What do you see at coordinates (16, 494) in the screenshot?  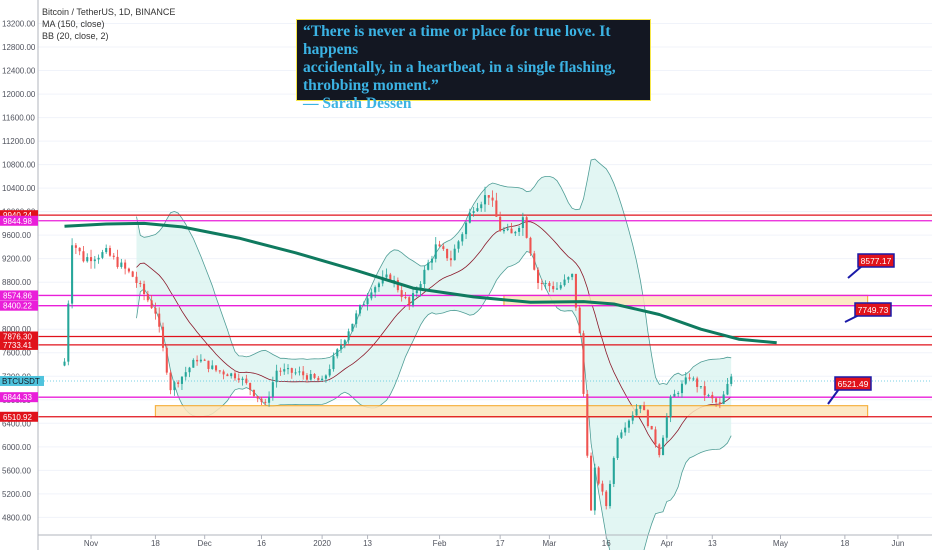 I see `y-tick-label: 5200.00` at bounding box center [16, 494].